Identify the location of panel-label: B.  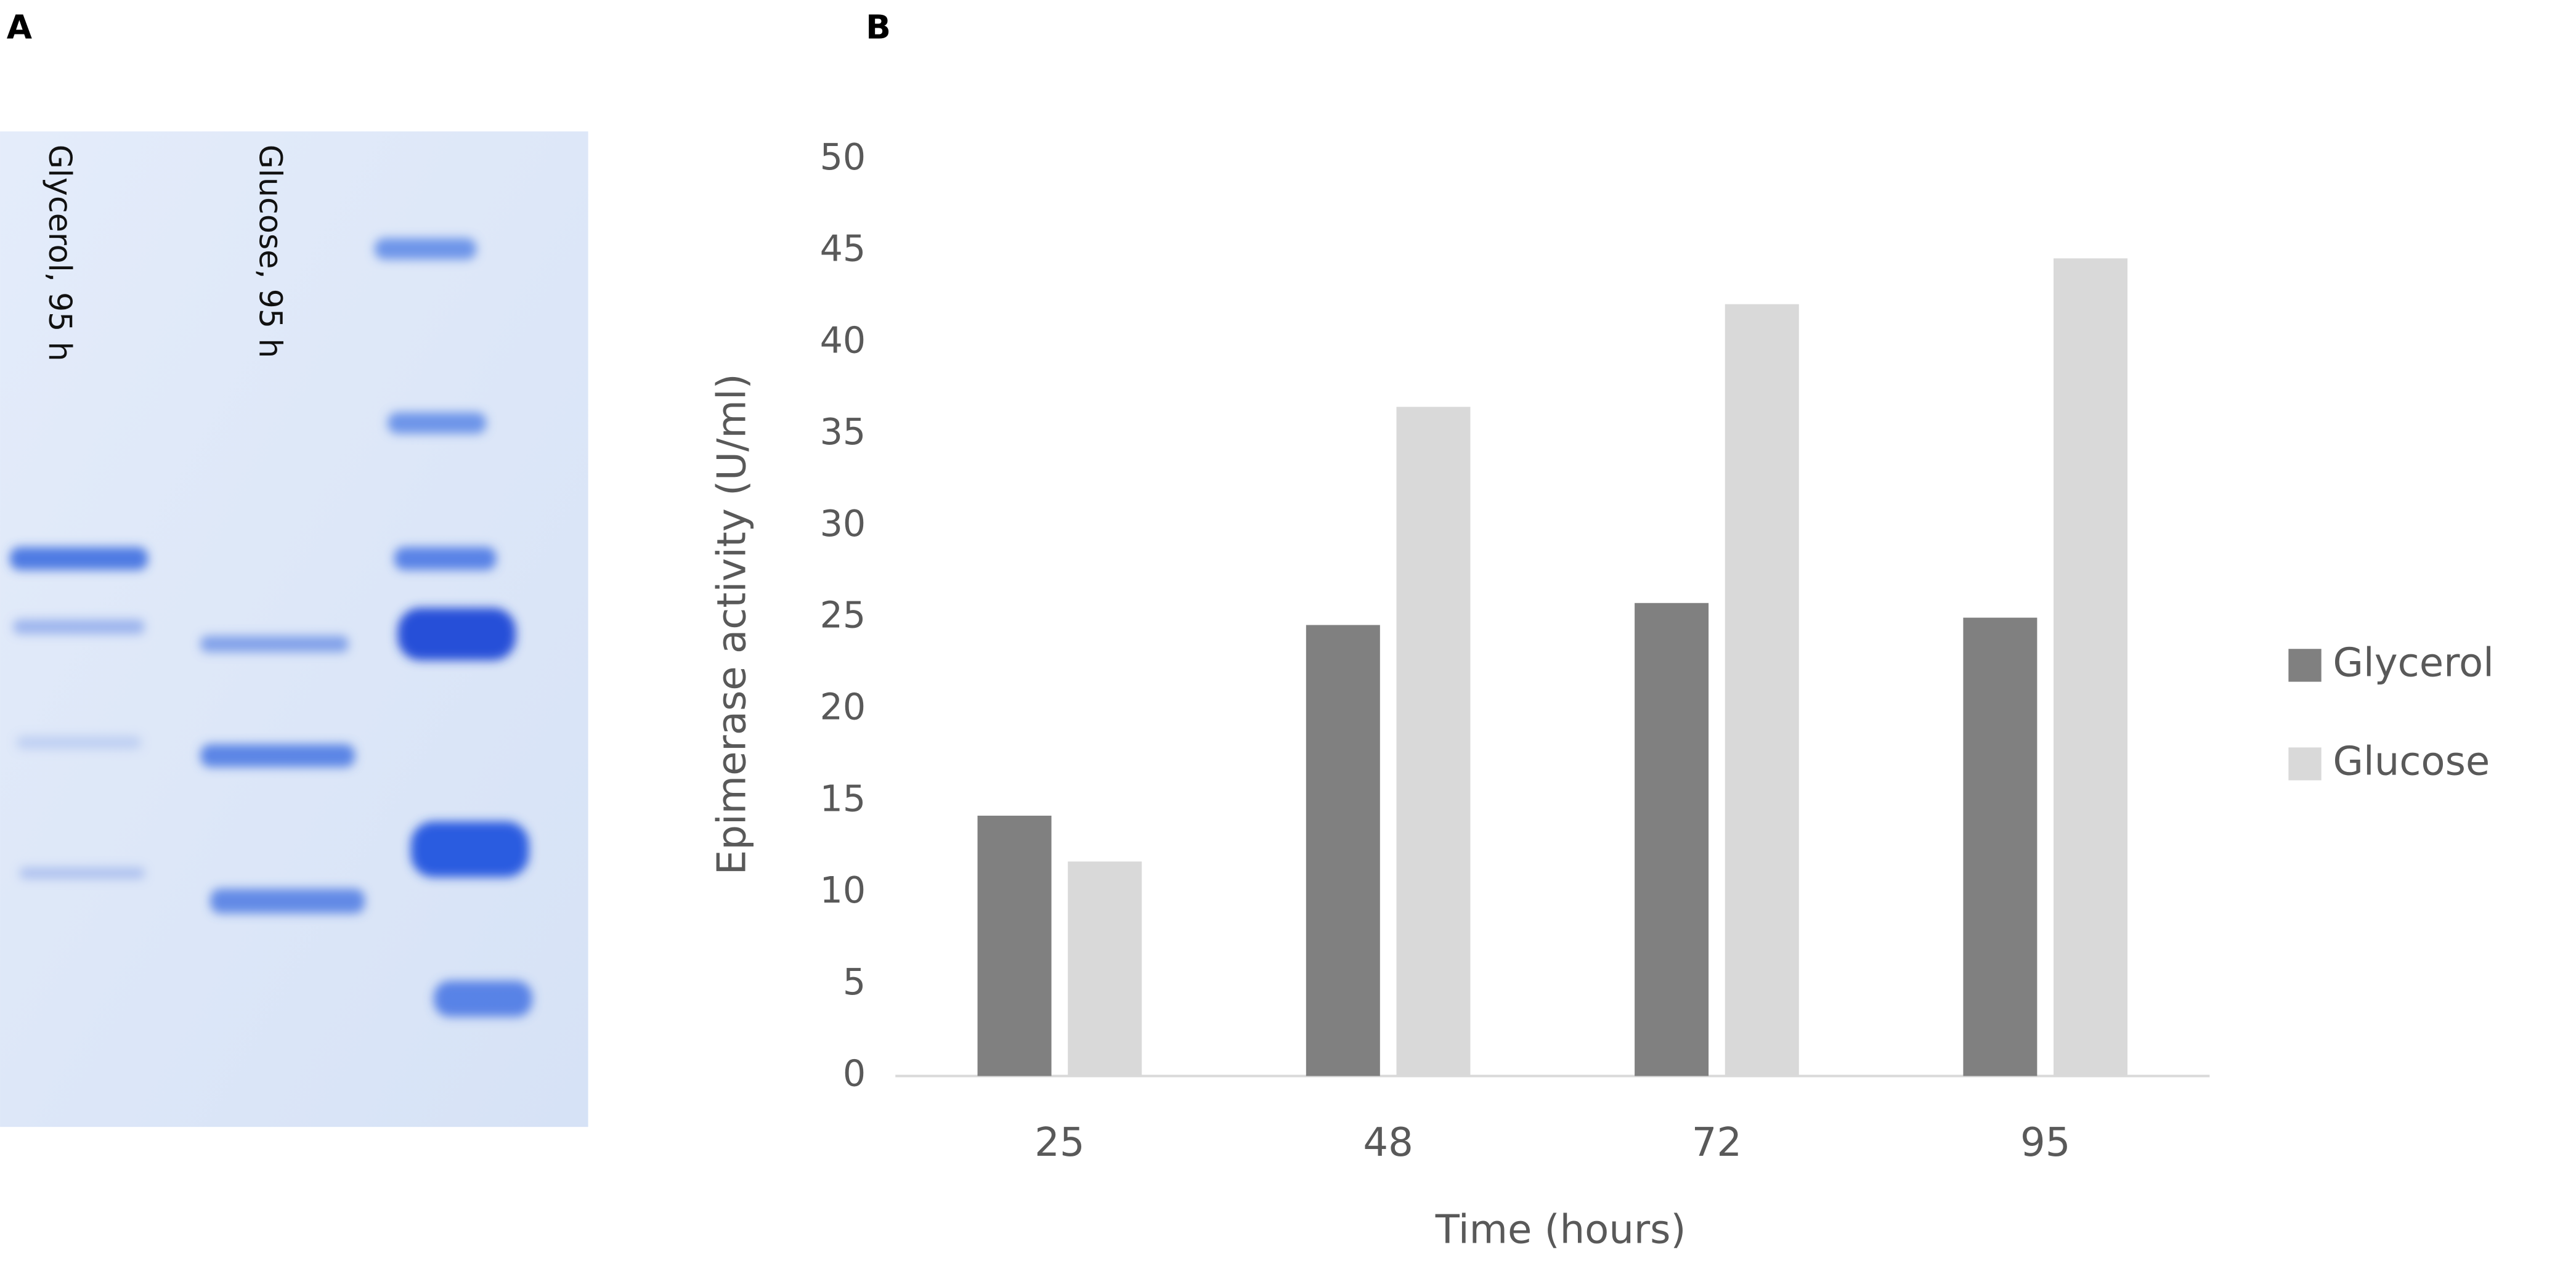
(878, 28).